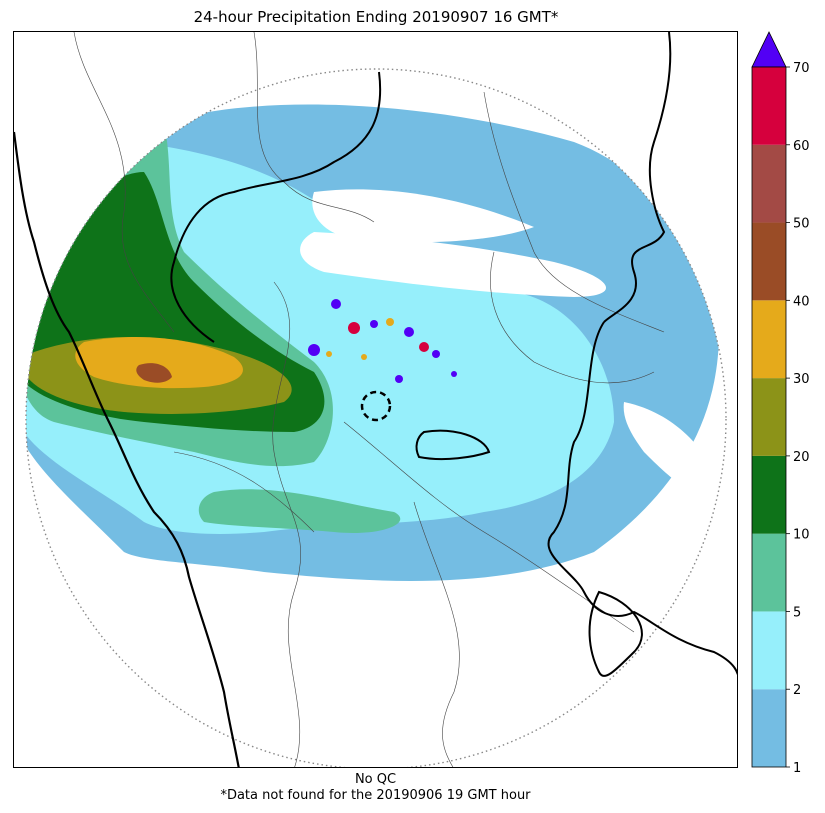 The height and width of the screenshot is (813, 825). Describe the element at coordinates (797, 768) in the screenshot. I see `colorbar-tick-label: 1` at that location.